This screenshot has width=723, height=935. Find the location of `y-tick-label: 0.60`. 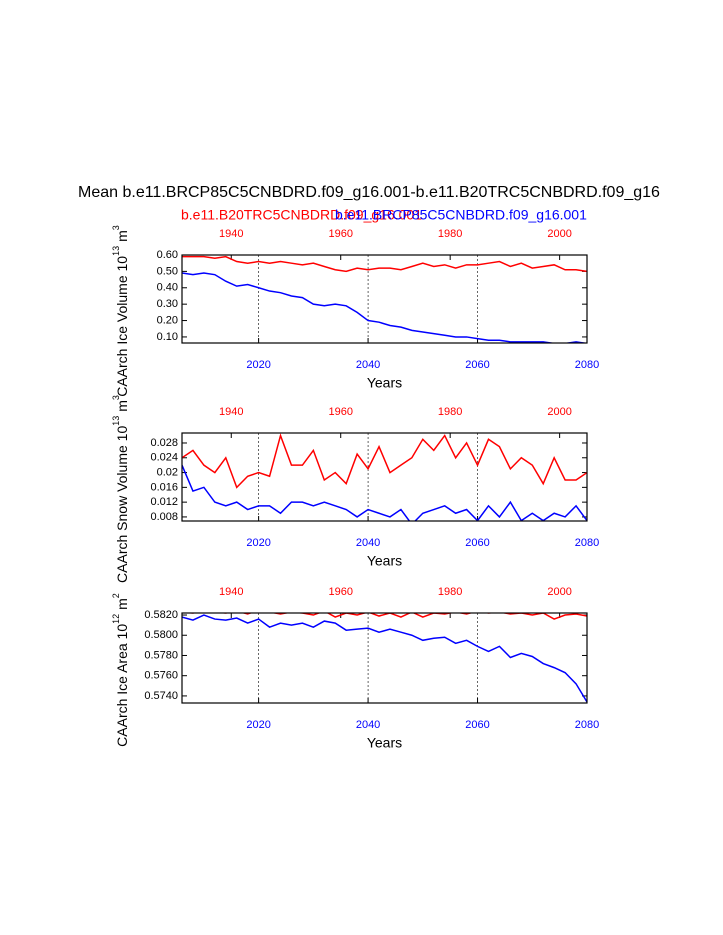

y-tick-label: 0.60 is located at coordinates (167, 255).